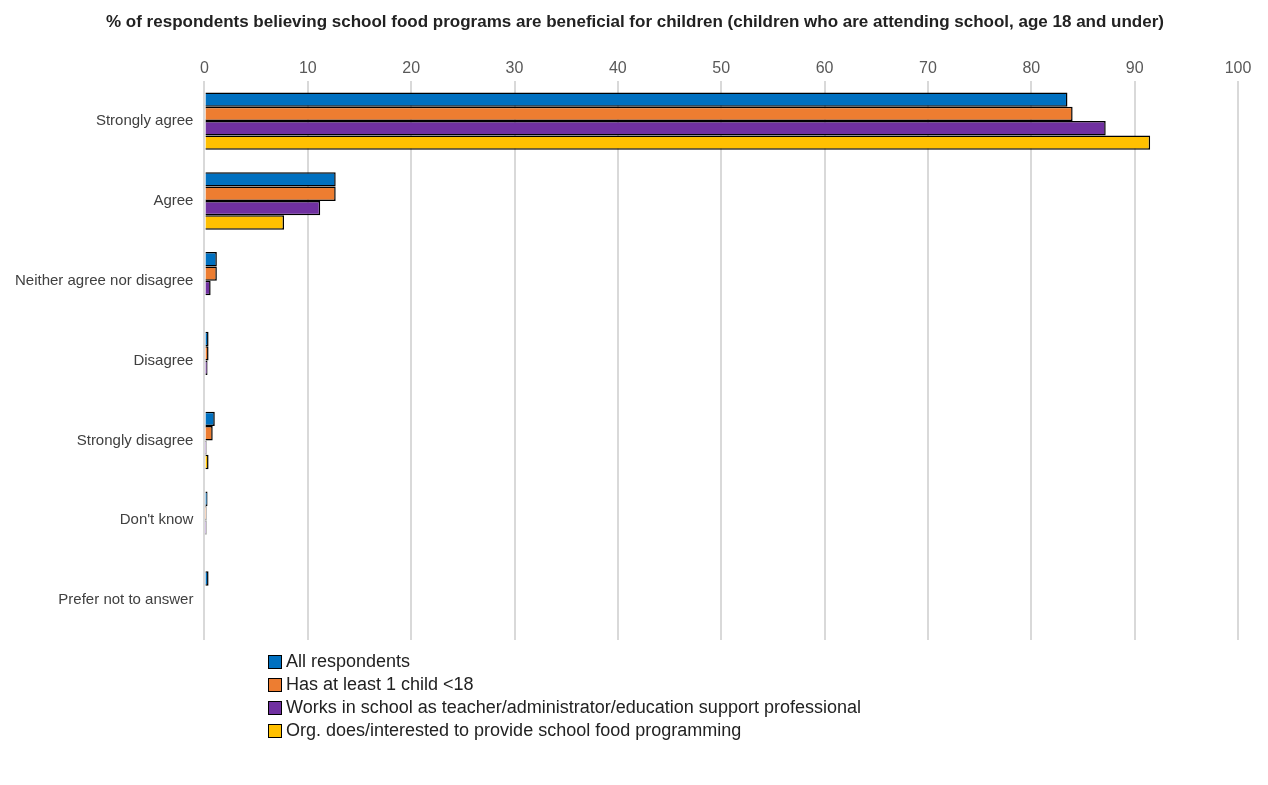  I want to click on legend-label: Org. does/interested to provide school food programming, so click(514, 730).